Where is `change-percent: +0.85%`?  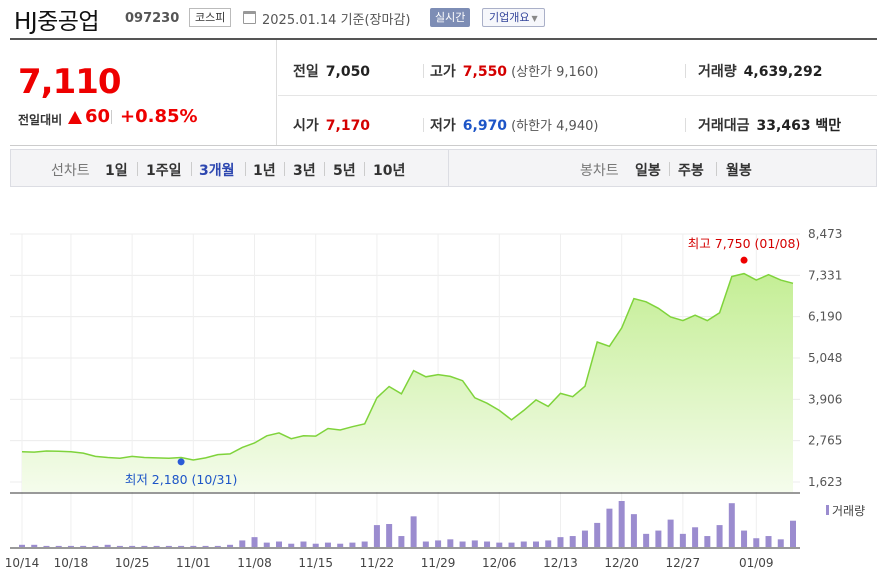
change-percent: +0.85% is located at coordinates (159, 116).